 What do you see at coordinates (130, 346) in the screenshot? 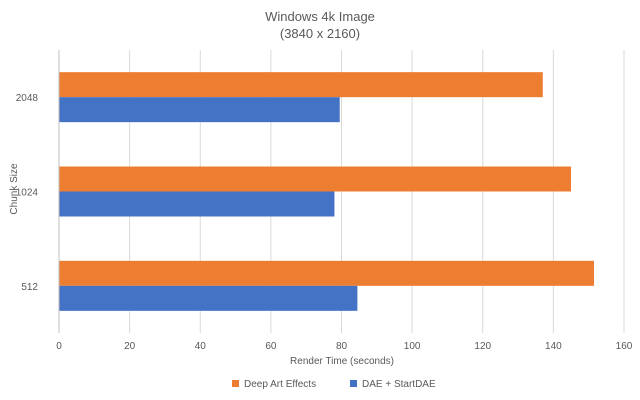
I see `x-tick-label-20: 20` at bounding box center [130, 346].